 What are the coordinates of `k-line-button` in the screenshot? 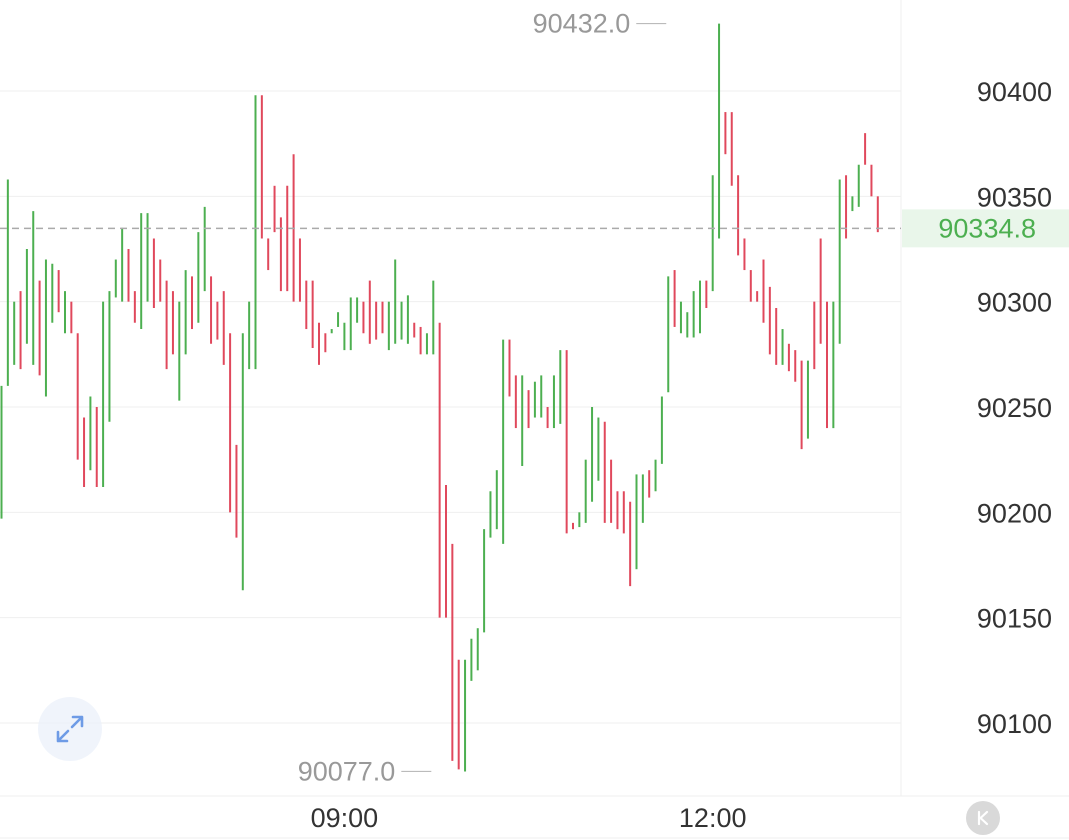 It's located at (983, 818).